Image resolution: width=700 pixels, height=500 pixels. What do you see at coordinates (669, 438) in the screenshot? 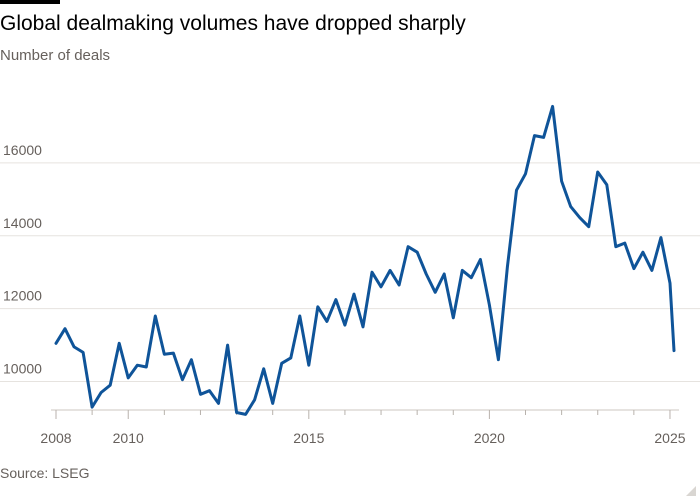
I see `x-tick-label-2025: 2025` at bounding box center [669, 438].